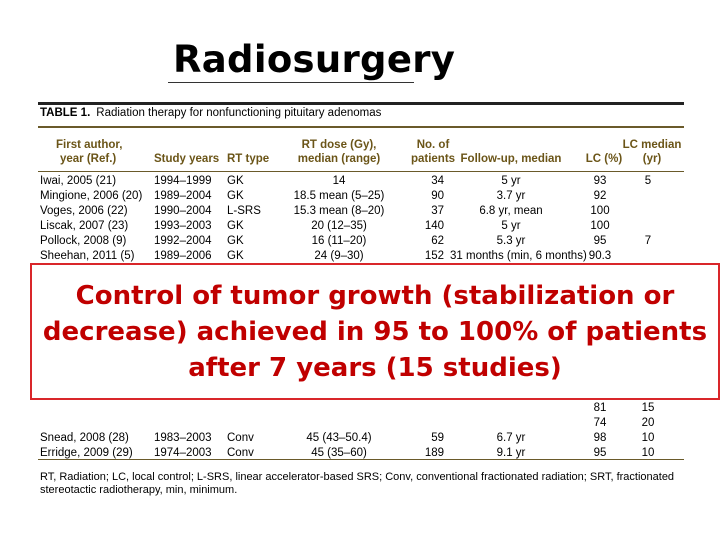 This screenshot has height=540, width=720. I want to click on col-header-lc-median: LC median (yr), so click(652, 152).